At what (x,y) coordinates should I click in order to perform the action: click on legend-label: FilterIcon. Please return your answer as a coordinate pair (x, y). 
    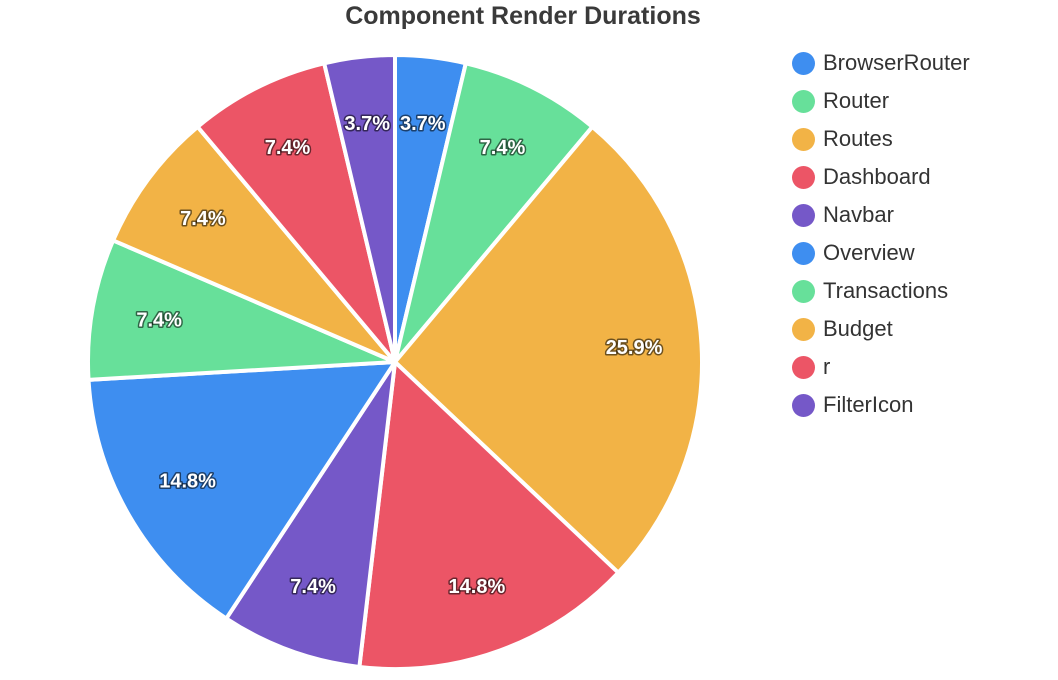
    Looking at the image, I should click on (868, 404).